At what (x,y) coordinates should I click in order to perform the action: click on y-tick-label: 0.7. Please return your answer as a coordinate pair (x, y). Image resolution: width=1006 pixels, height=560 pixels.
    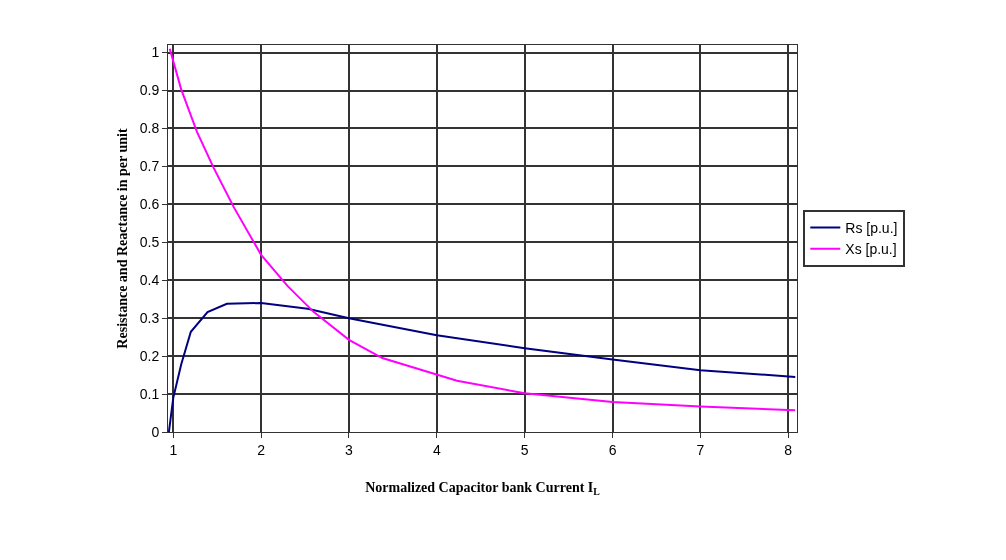
    Looking at the image, I should click on (149, 166).